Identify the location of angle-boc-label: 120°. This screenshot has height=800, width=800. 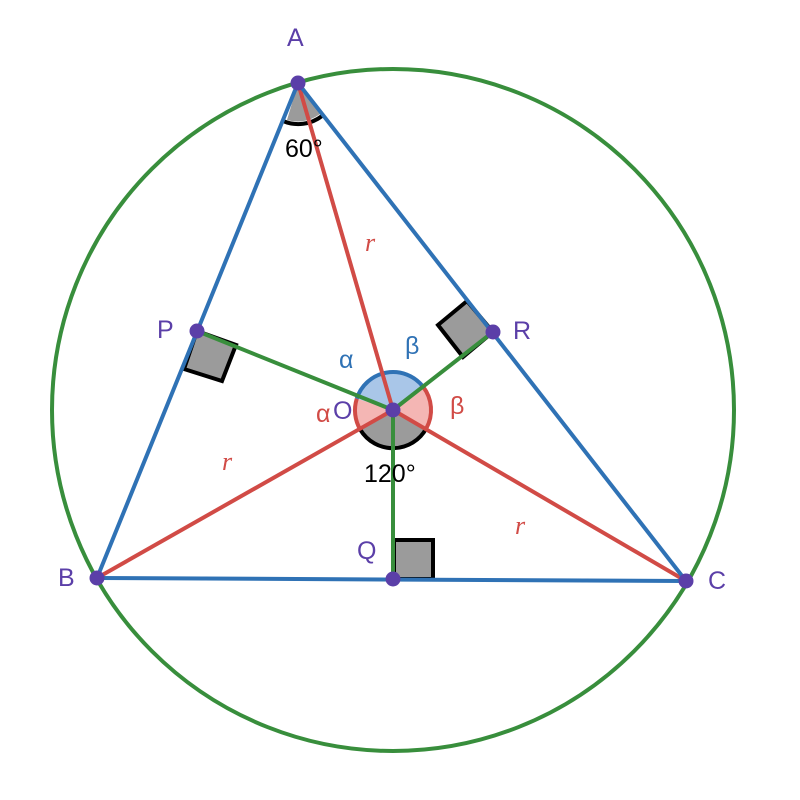
(390, 474).